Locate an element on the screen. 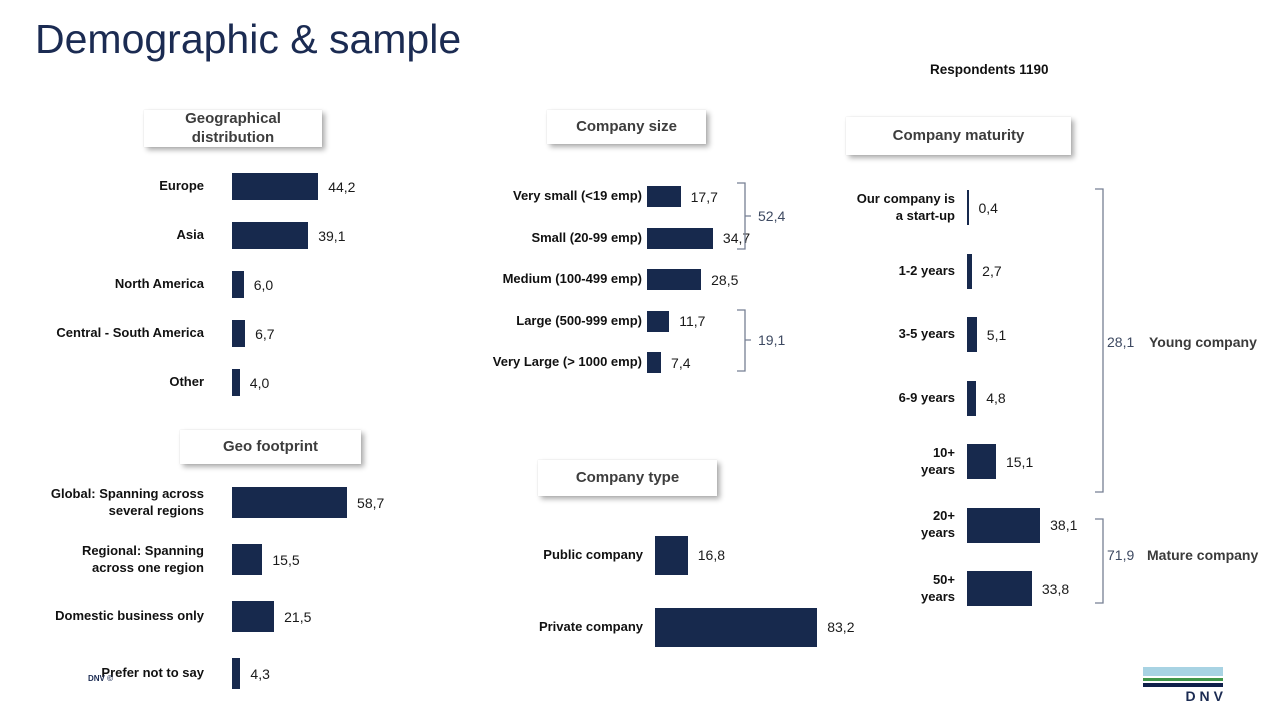 The height and width of the screenshot is (720, 1280). chart-row: 1-2 years 2,7 is located at coordinates (948, 272).